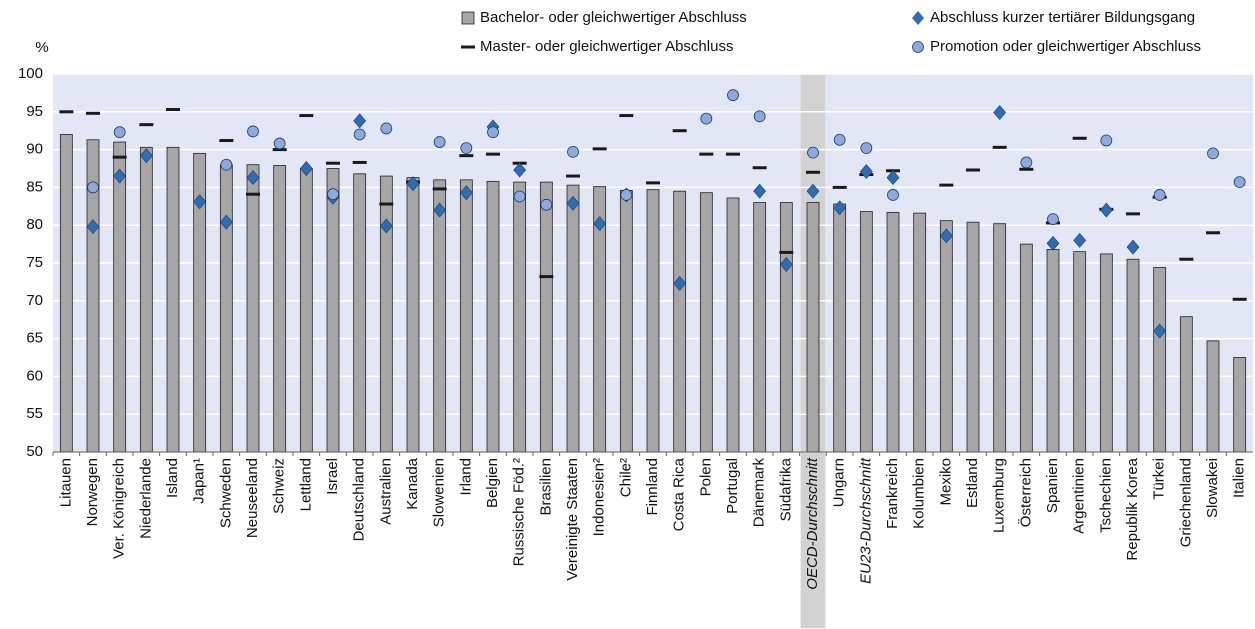  I want to click on x-tick-label: Island, so click(172, 478).